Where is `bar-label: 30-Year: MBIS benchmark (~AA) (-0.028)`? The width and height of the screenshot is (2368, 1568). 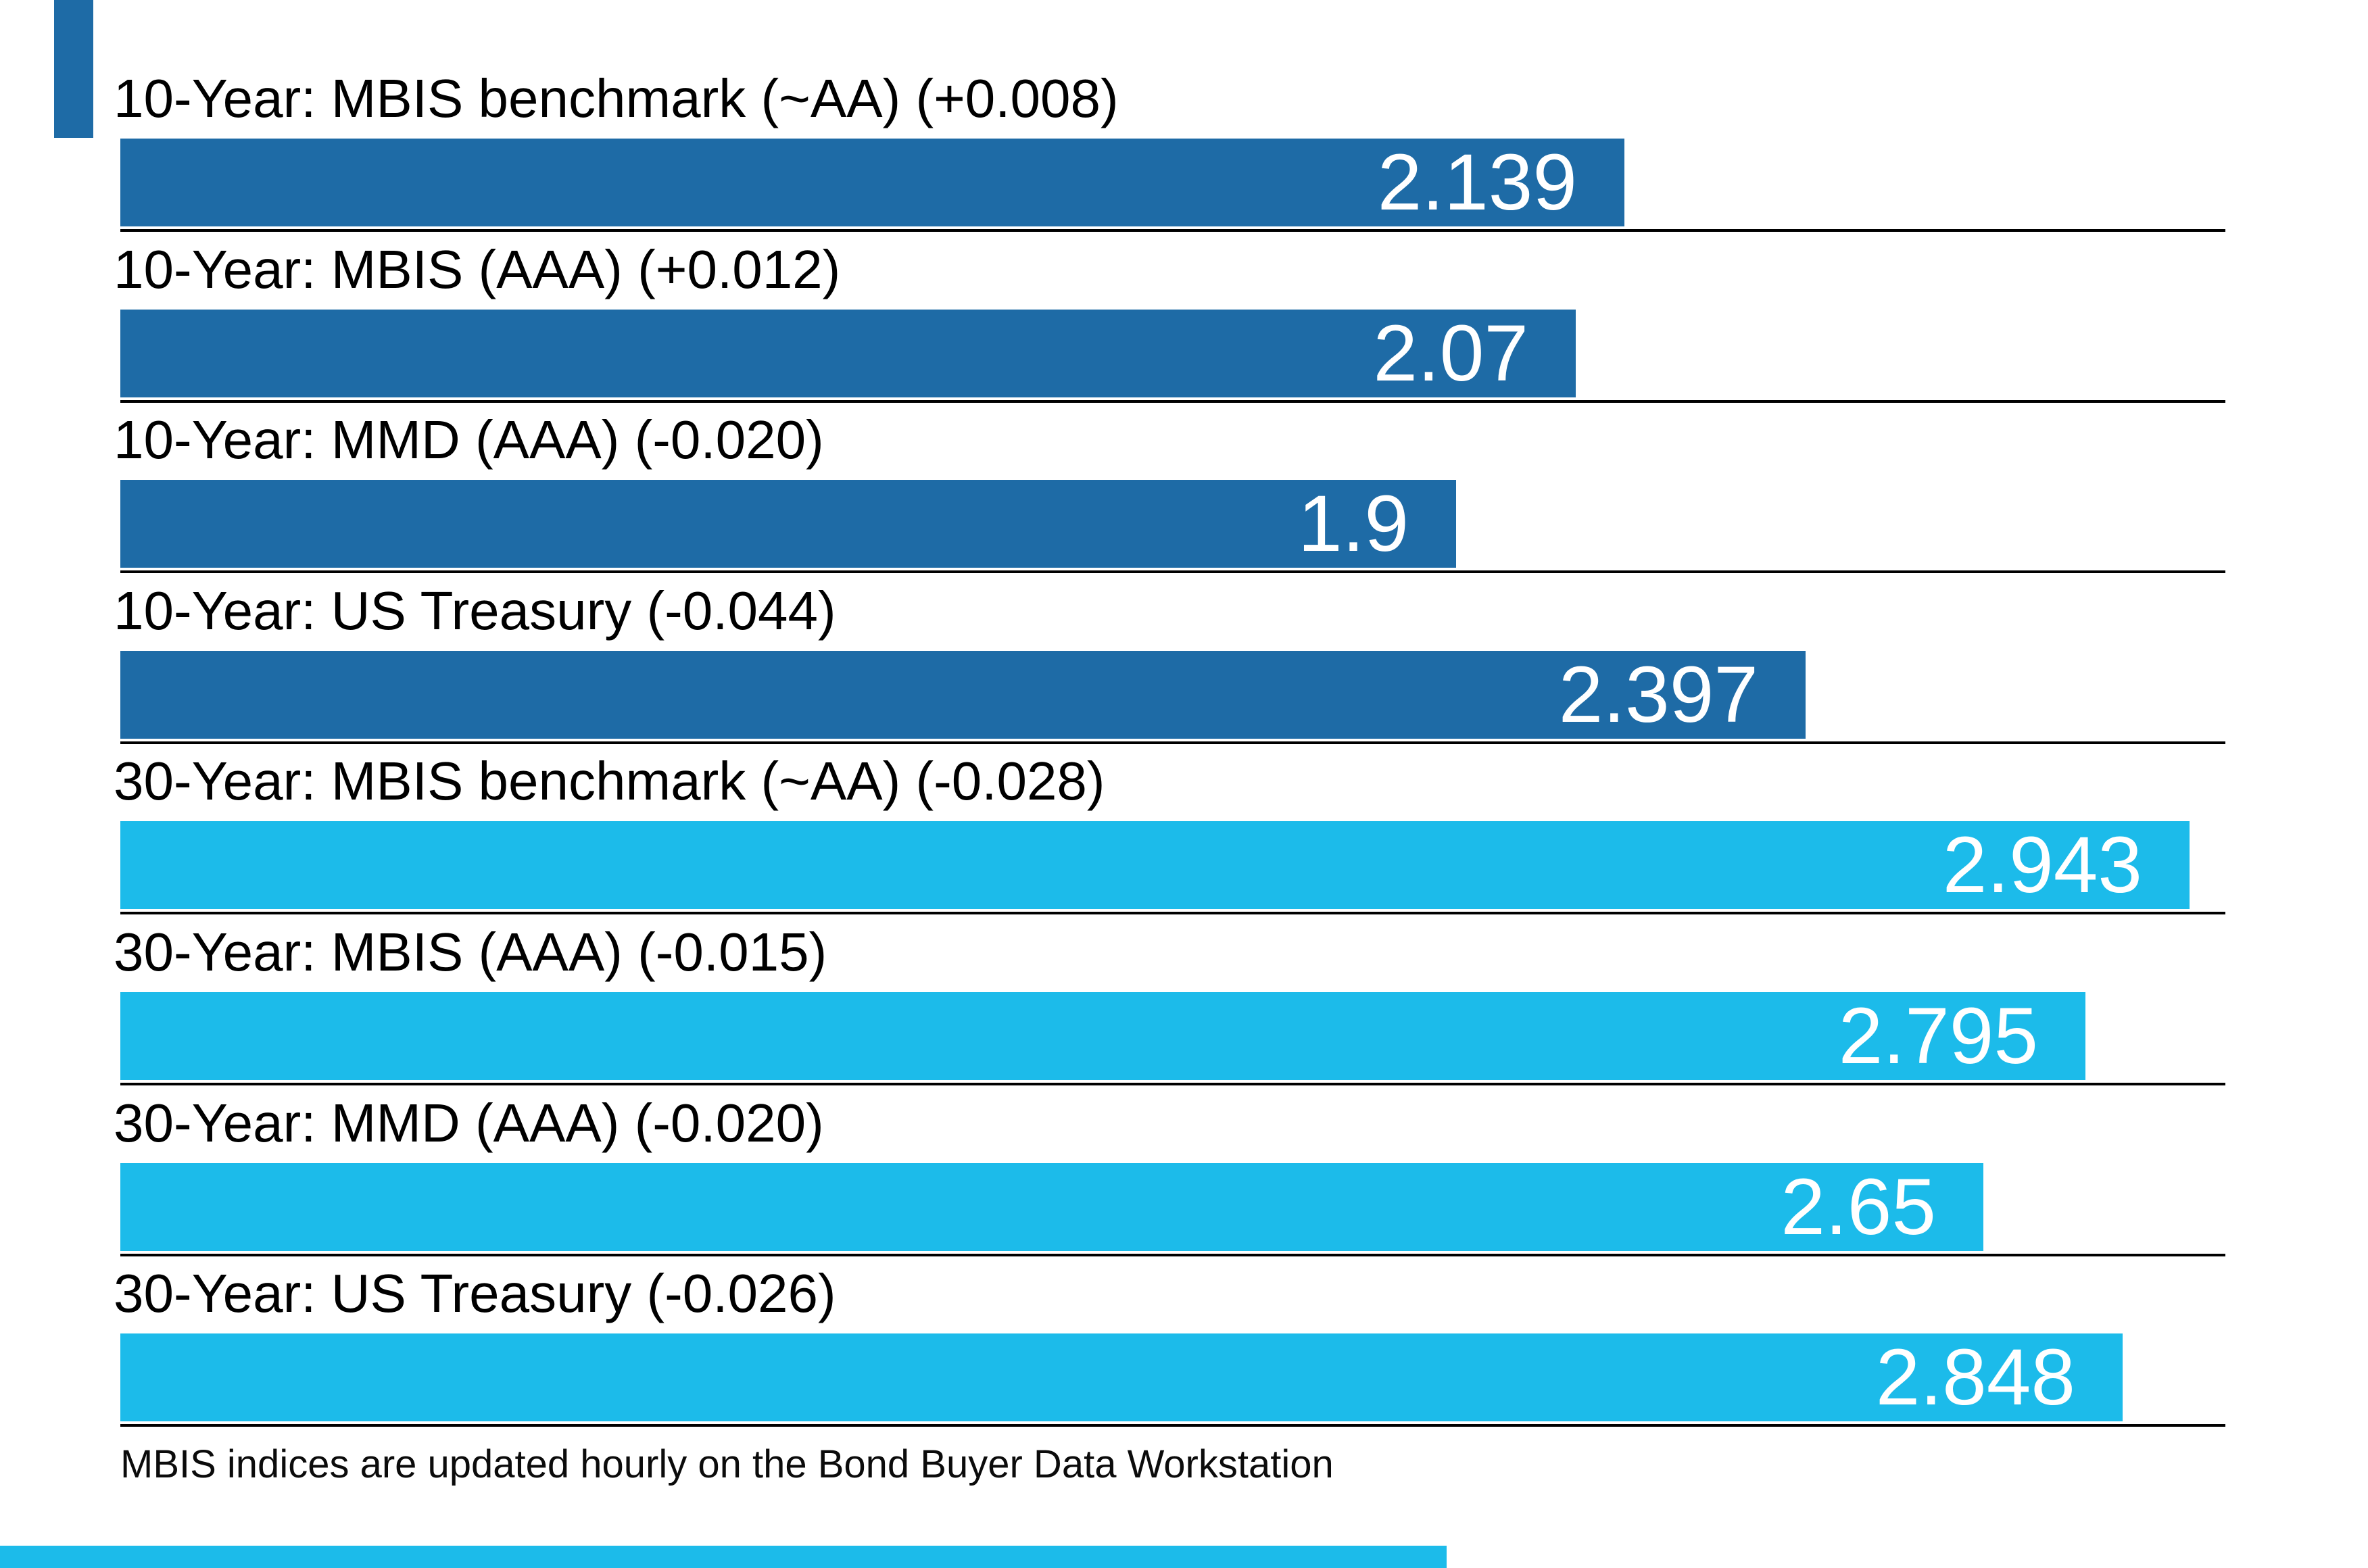
bar-label: 30-Year: MBIS benchmark (~AA) (-0.028) is located at coordinates (609, 781).